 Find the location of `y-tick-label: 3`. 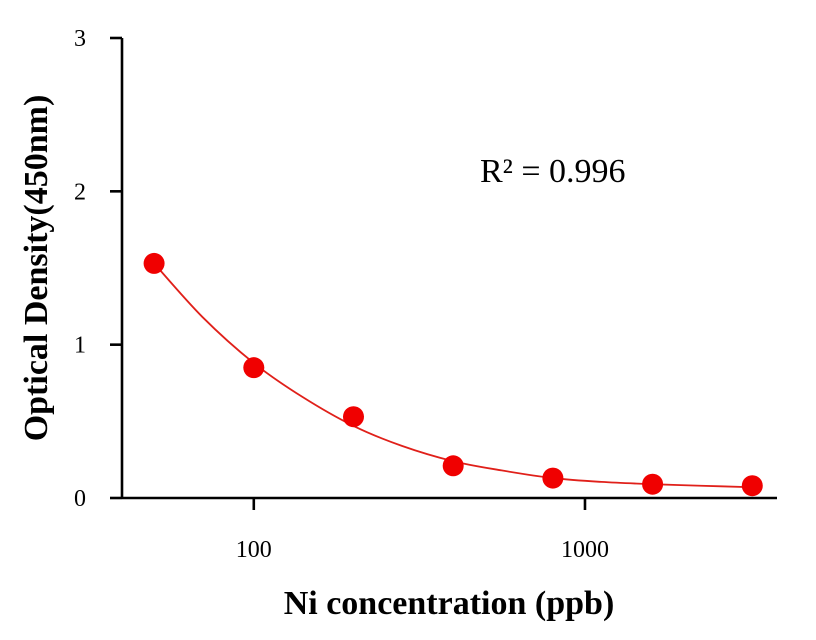

y-tick-label: 3 is located at coordinates (80, 39).